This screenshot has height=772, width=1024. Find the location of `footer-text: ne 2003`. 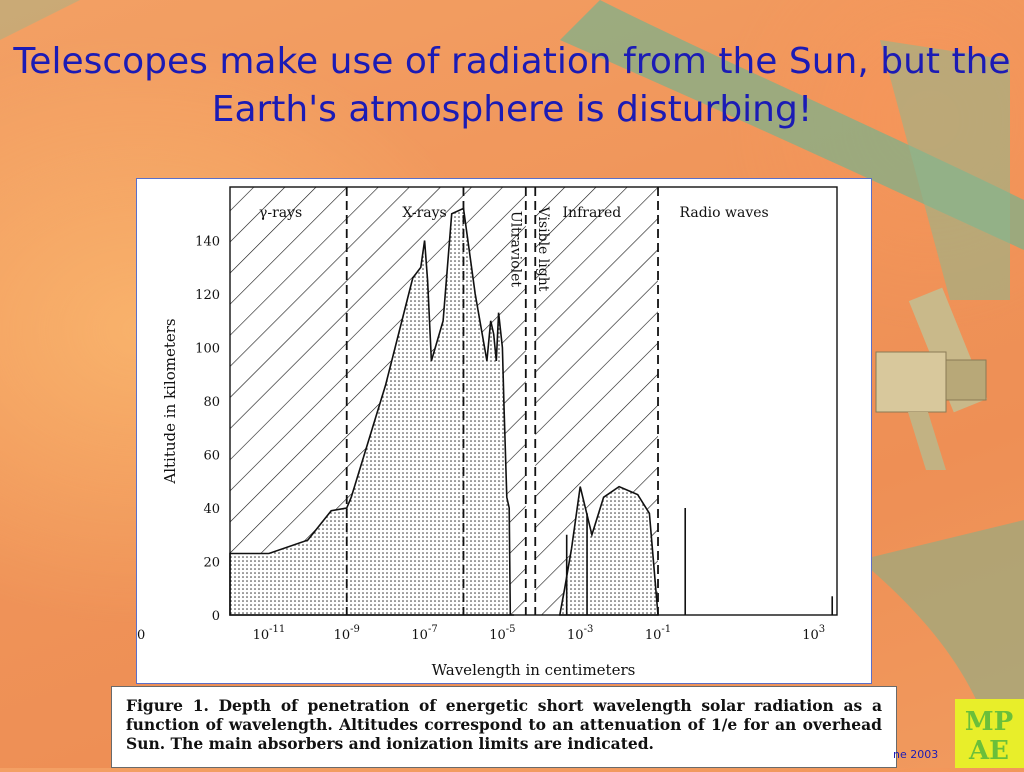

footer-text: ne 2003 is located at coordinates (916, 754).